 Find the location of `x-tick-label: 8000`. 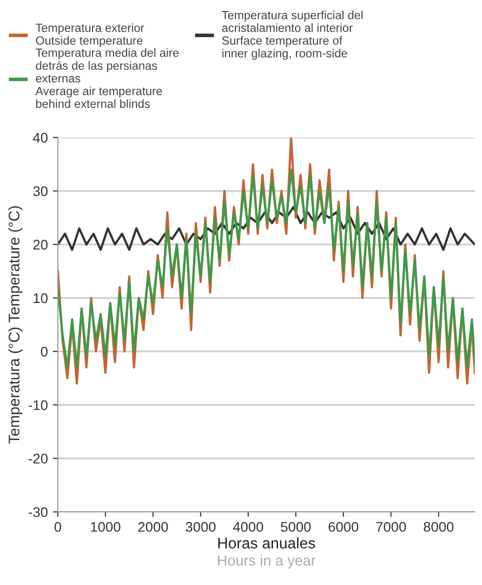

x-tick-label: 8000 is located at coordinates (439, 527).